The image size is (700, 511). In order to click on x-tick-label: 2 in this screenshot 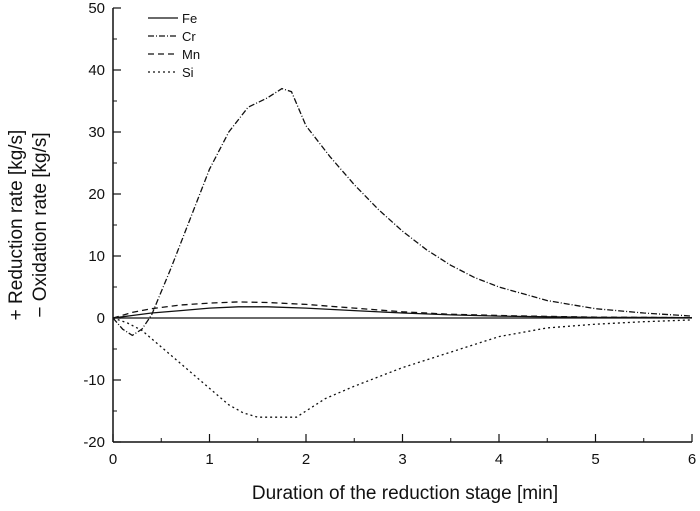, I will do `click(306, 459)`.